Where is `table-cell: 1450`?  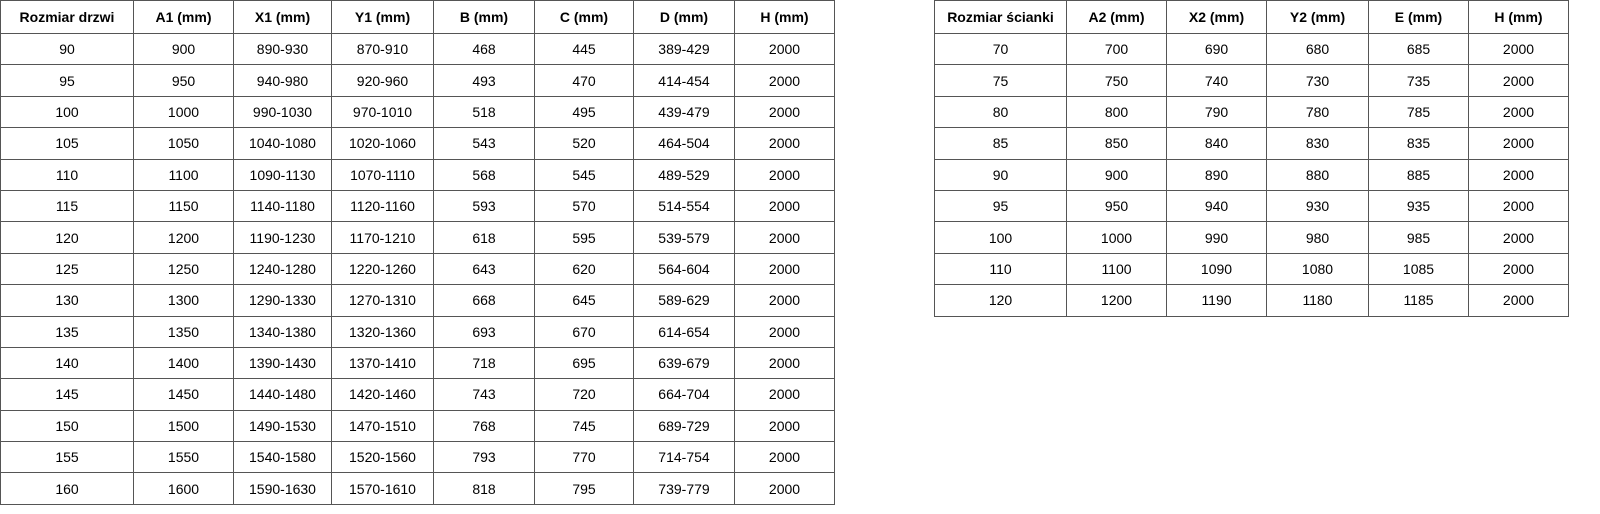 table-cell: 1450 is located at coordinates (183, 394).